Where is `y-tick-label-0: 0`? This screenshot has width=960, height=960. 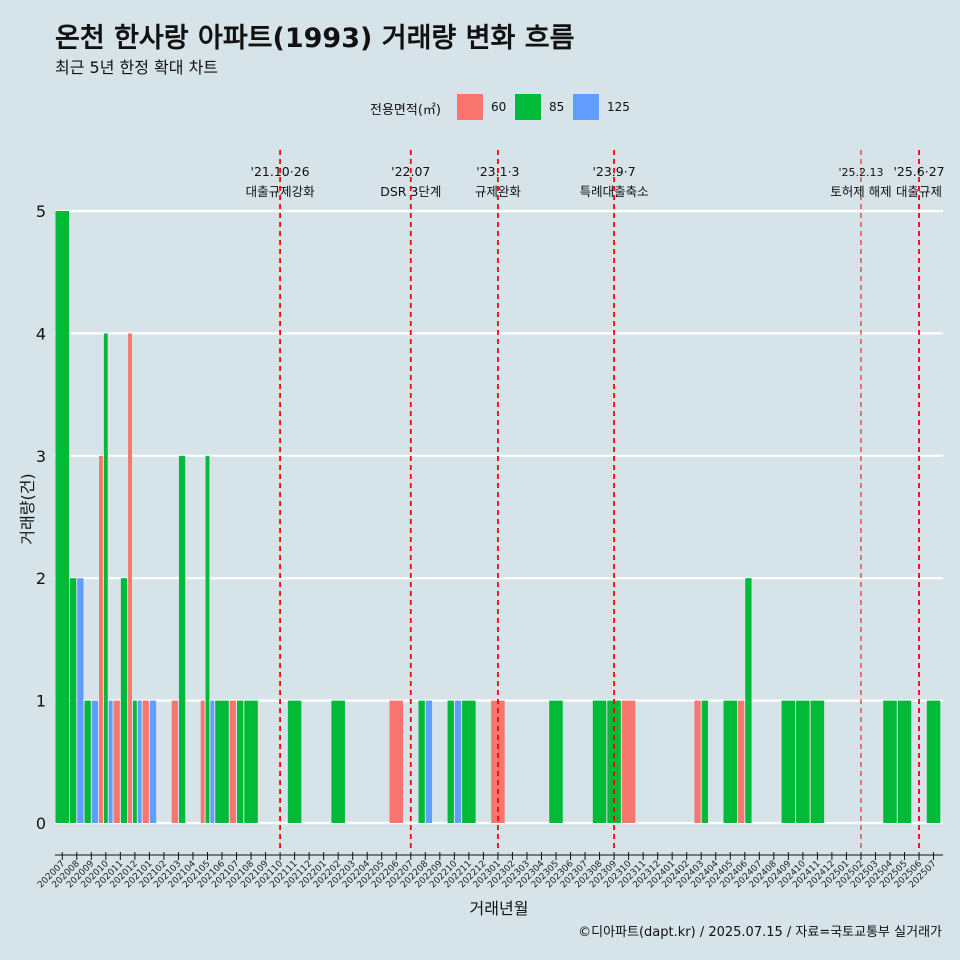 y-tick-label-0: 0 is located at coordinates (41, 823).